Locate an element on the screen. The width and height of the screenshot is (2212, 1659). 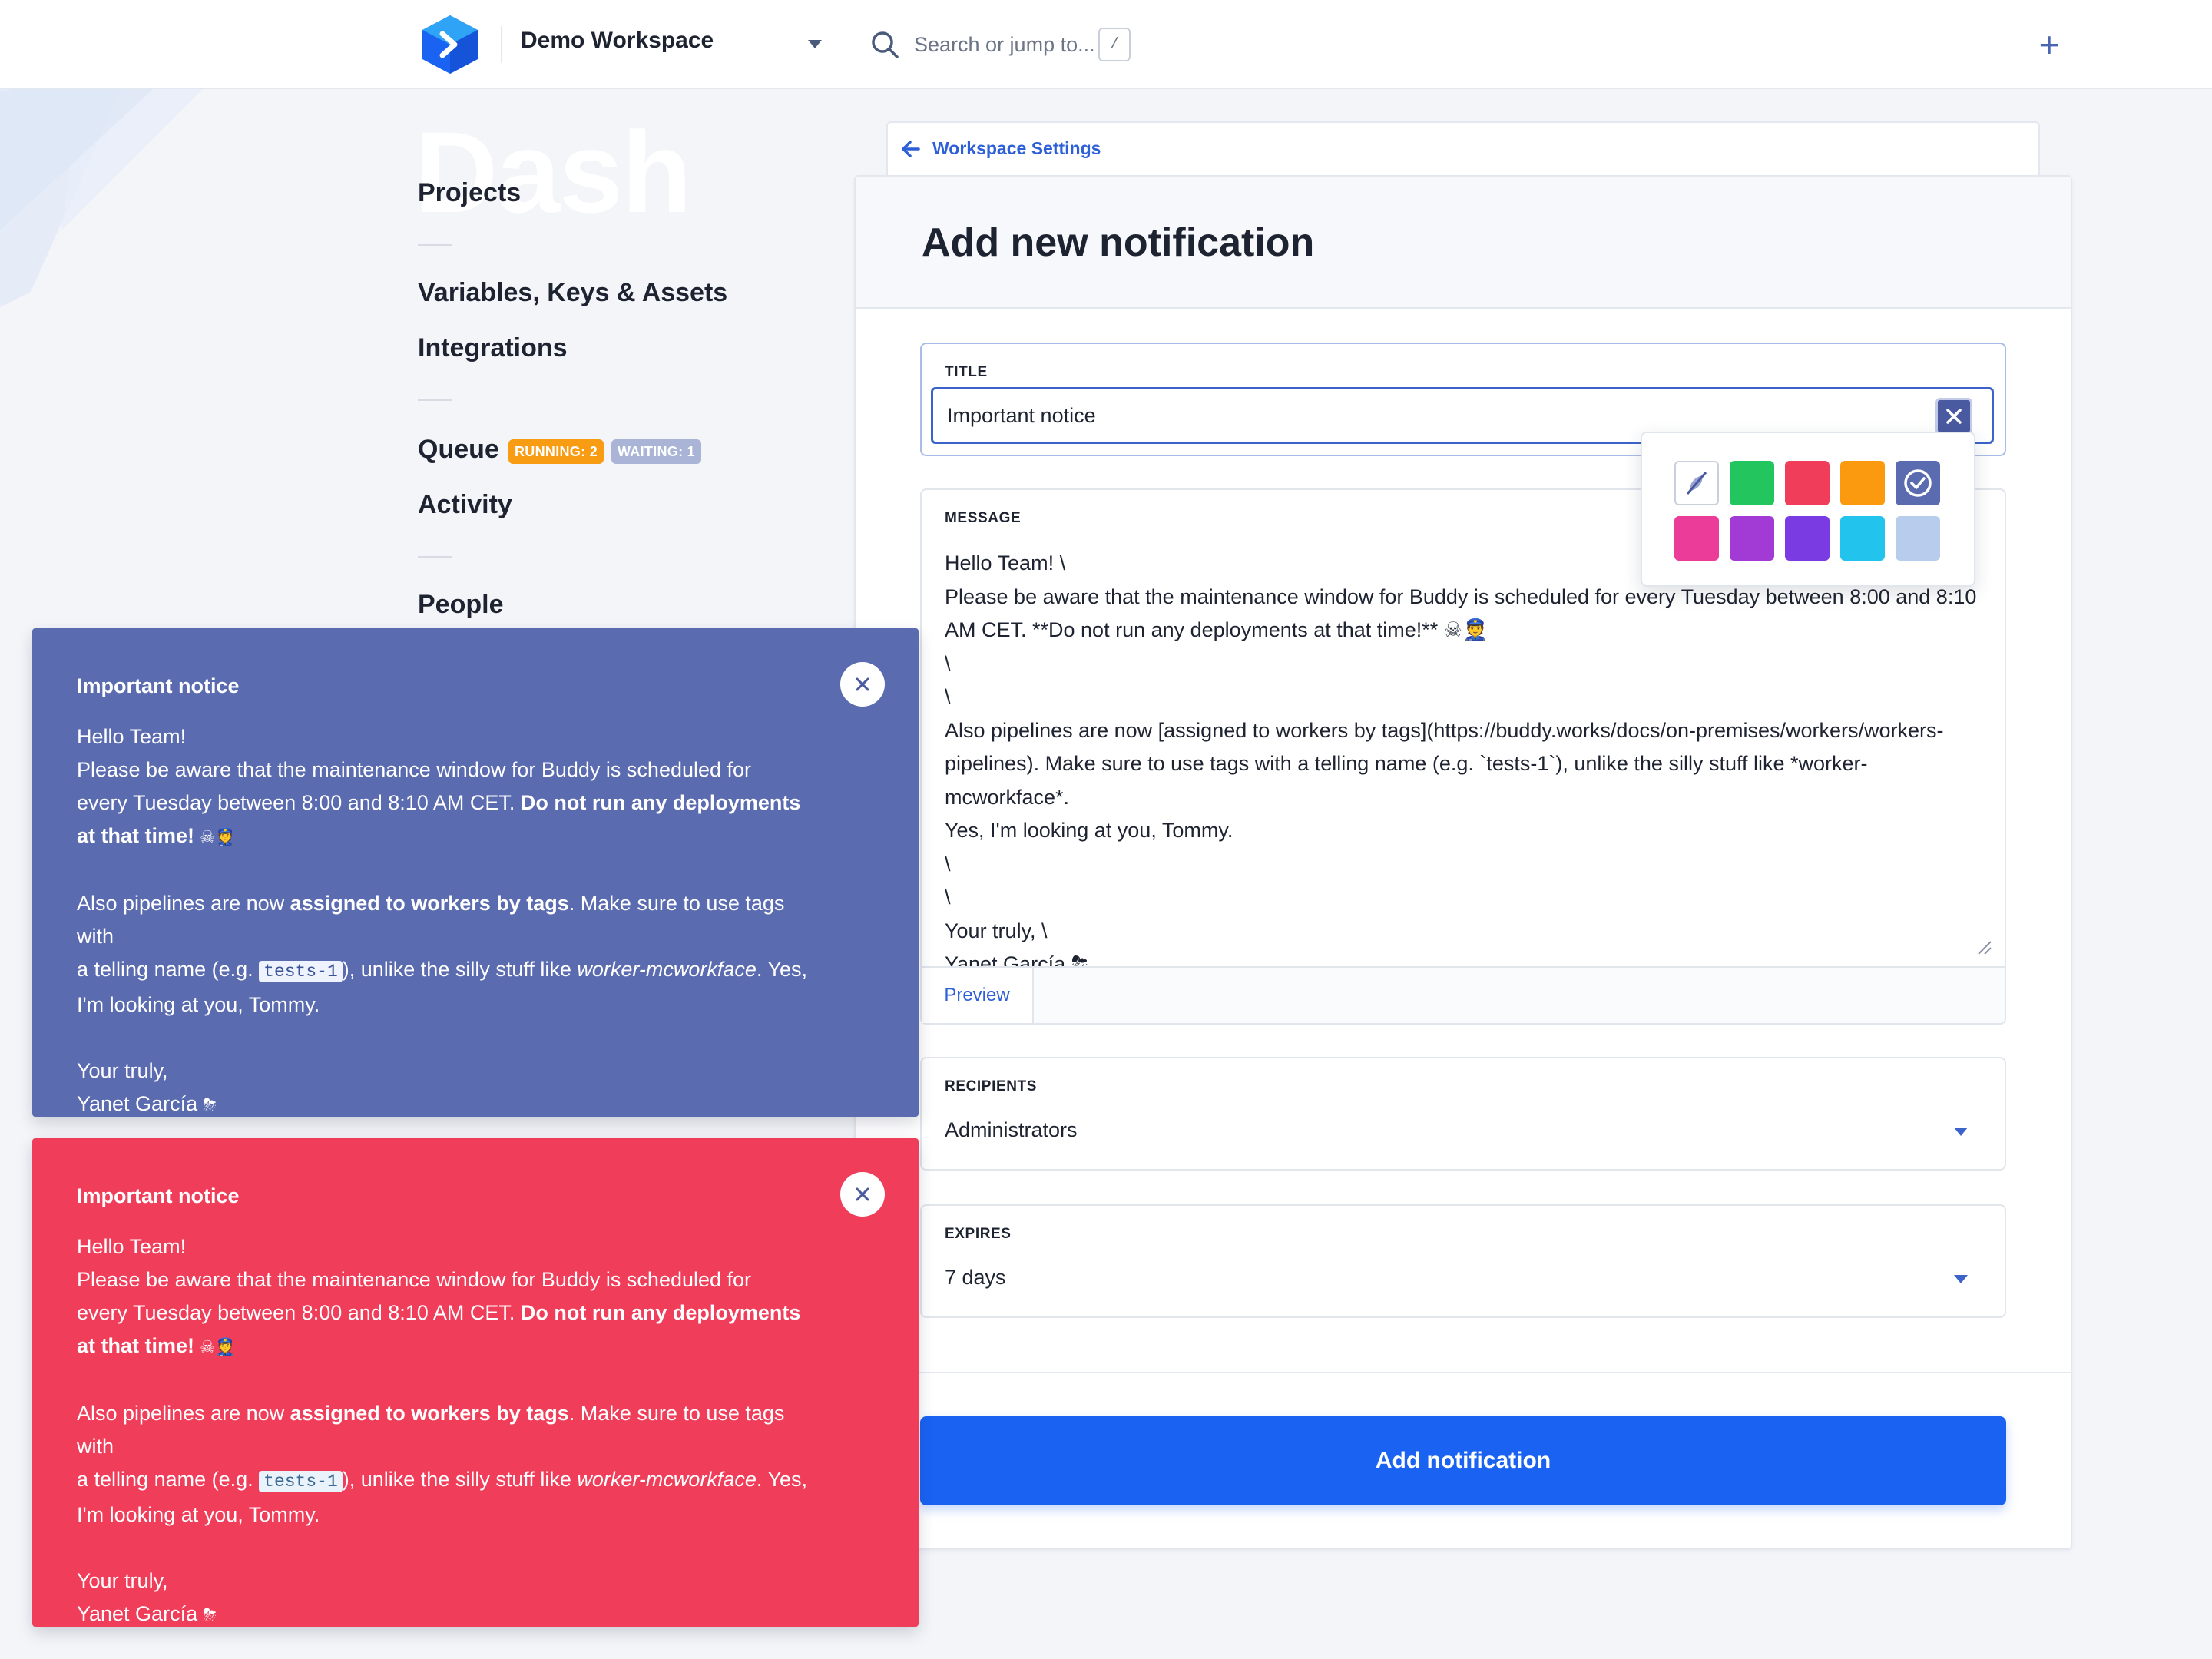
recipients-select is located at coordinates (1463, 1114).